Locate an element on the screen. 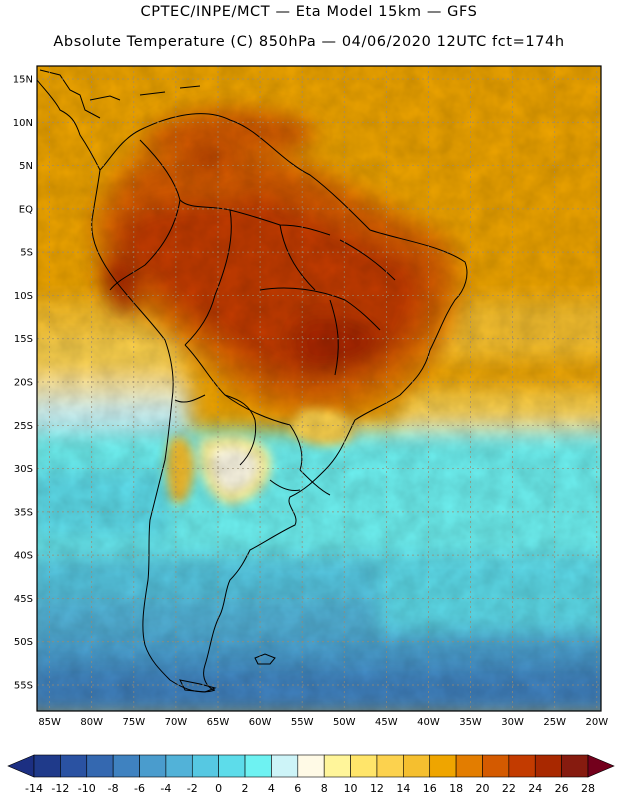 The width and height of the screenshot is (618, 800). colorbar-tick-label: -8 is located at coordinates (113, 788).